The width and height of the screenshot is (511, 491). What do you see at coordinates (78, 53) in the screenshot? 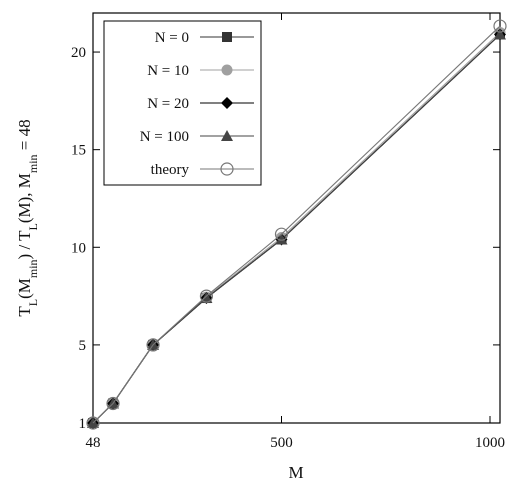
I see `y-tick-label: 20` at bounding box center [78, 53].